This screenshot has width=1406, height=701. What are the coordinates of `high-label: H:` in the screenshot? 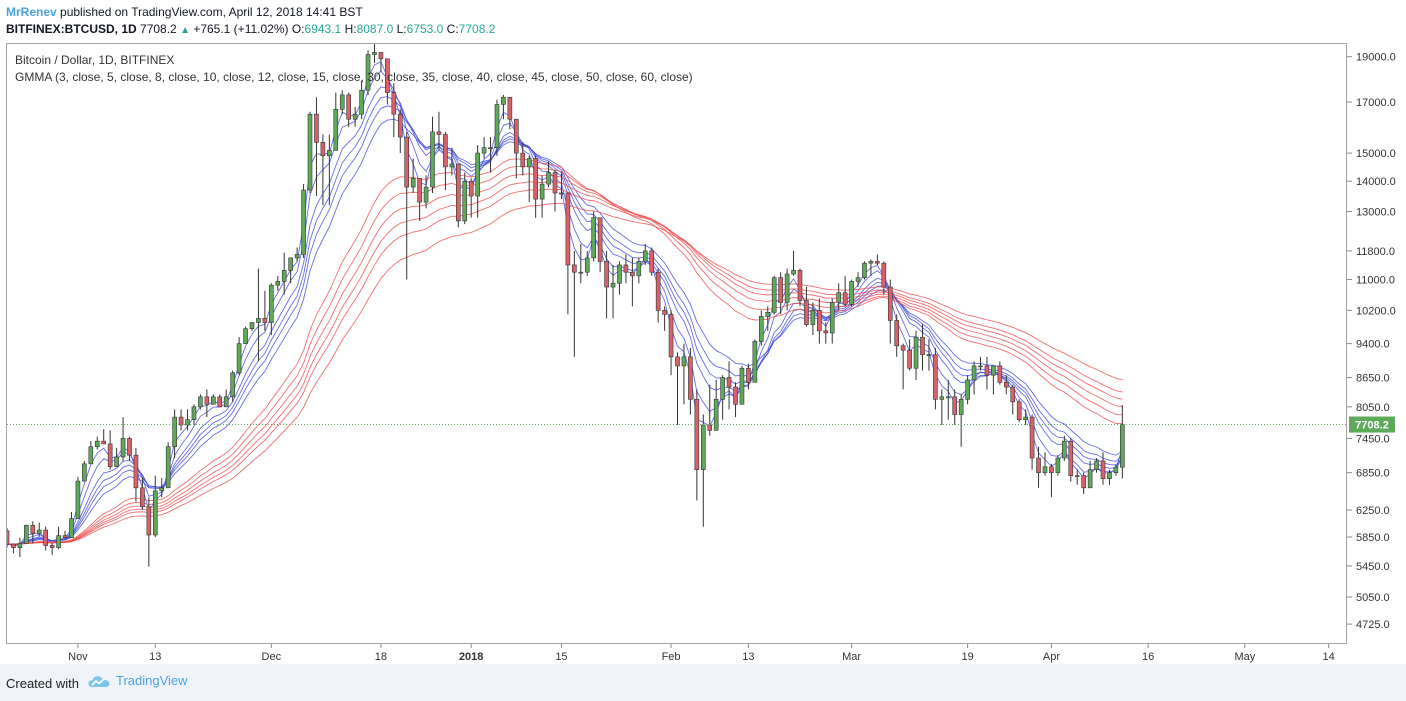 It's located at (350, 29).